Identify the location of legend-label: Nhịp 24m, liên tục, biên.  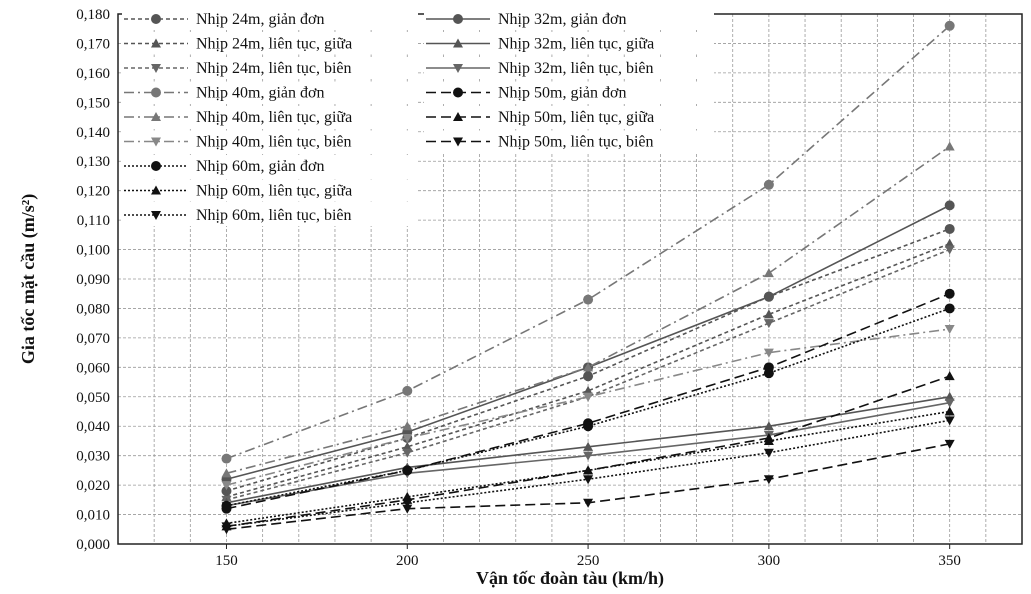
(274, 68).